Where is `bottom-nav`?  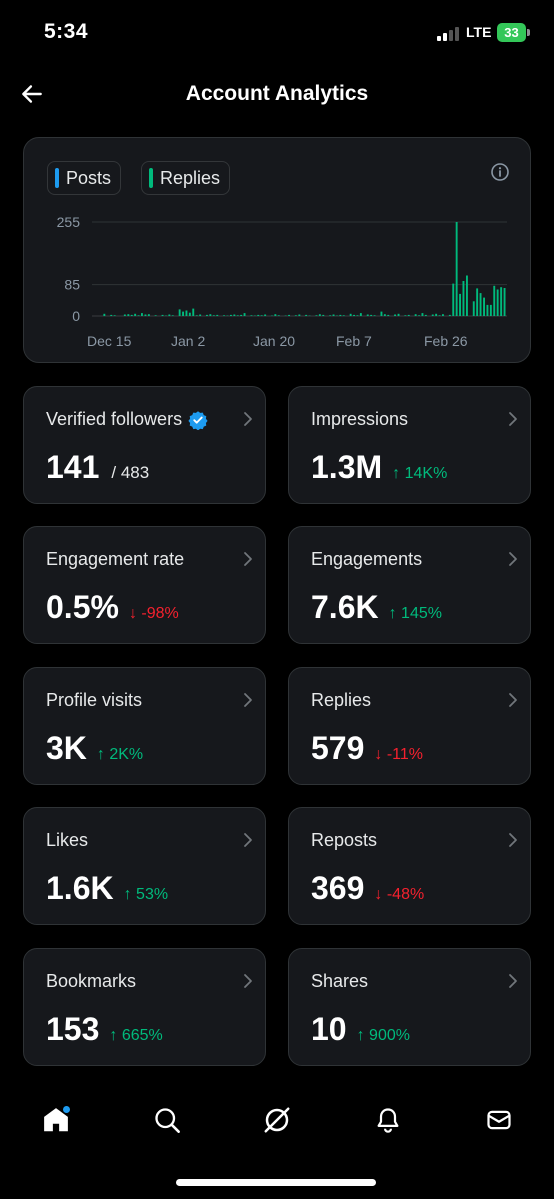
bottom-nav is located at coordinates (277, 1122).